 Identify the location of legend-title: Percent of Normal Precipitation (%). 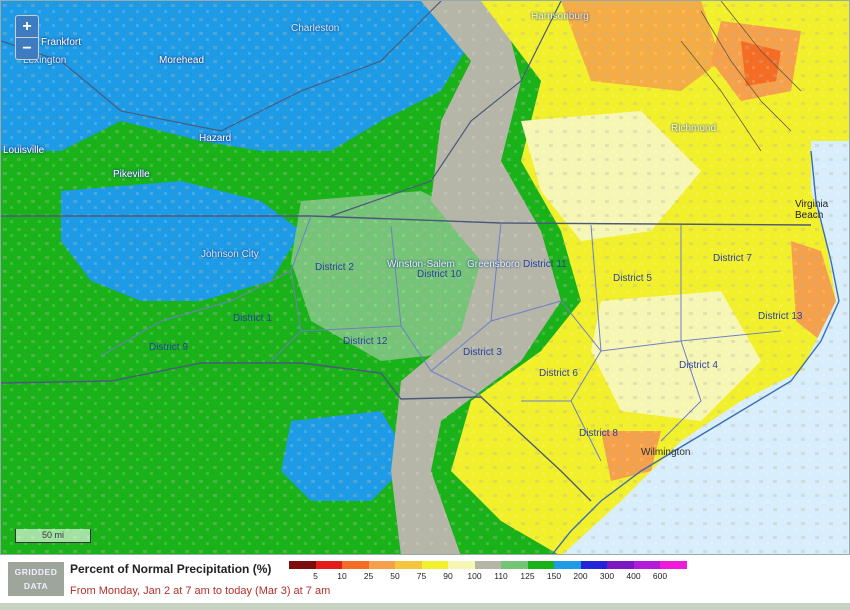
(171, 569).